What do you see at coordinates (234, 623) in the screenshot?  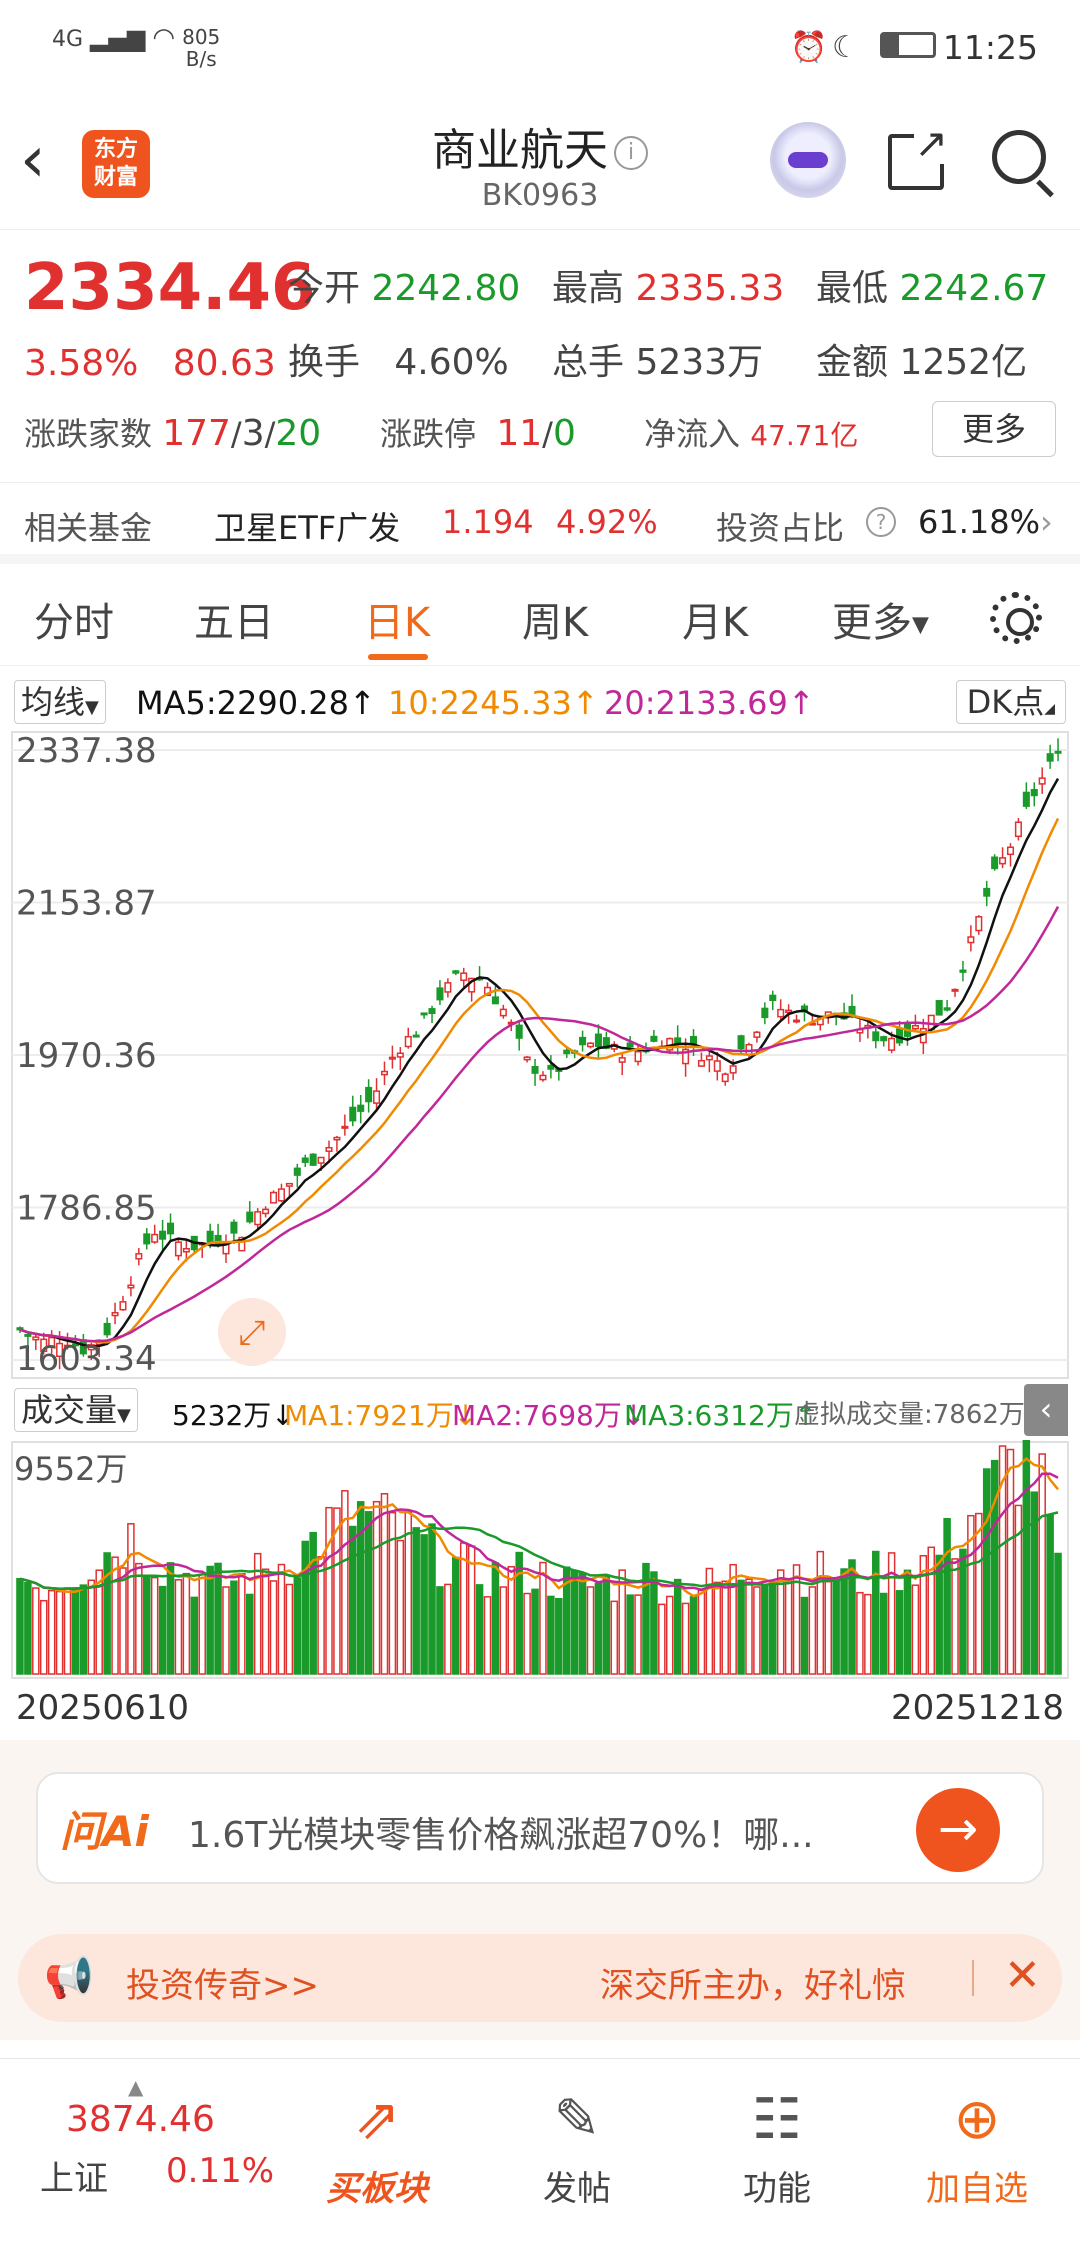 I see `tab-5day: 五日` at bounding box center [234, 623].